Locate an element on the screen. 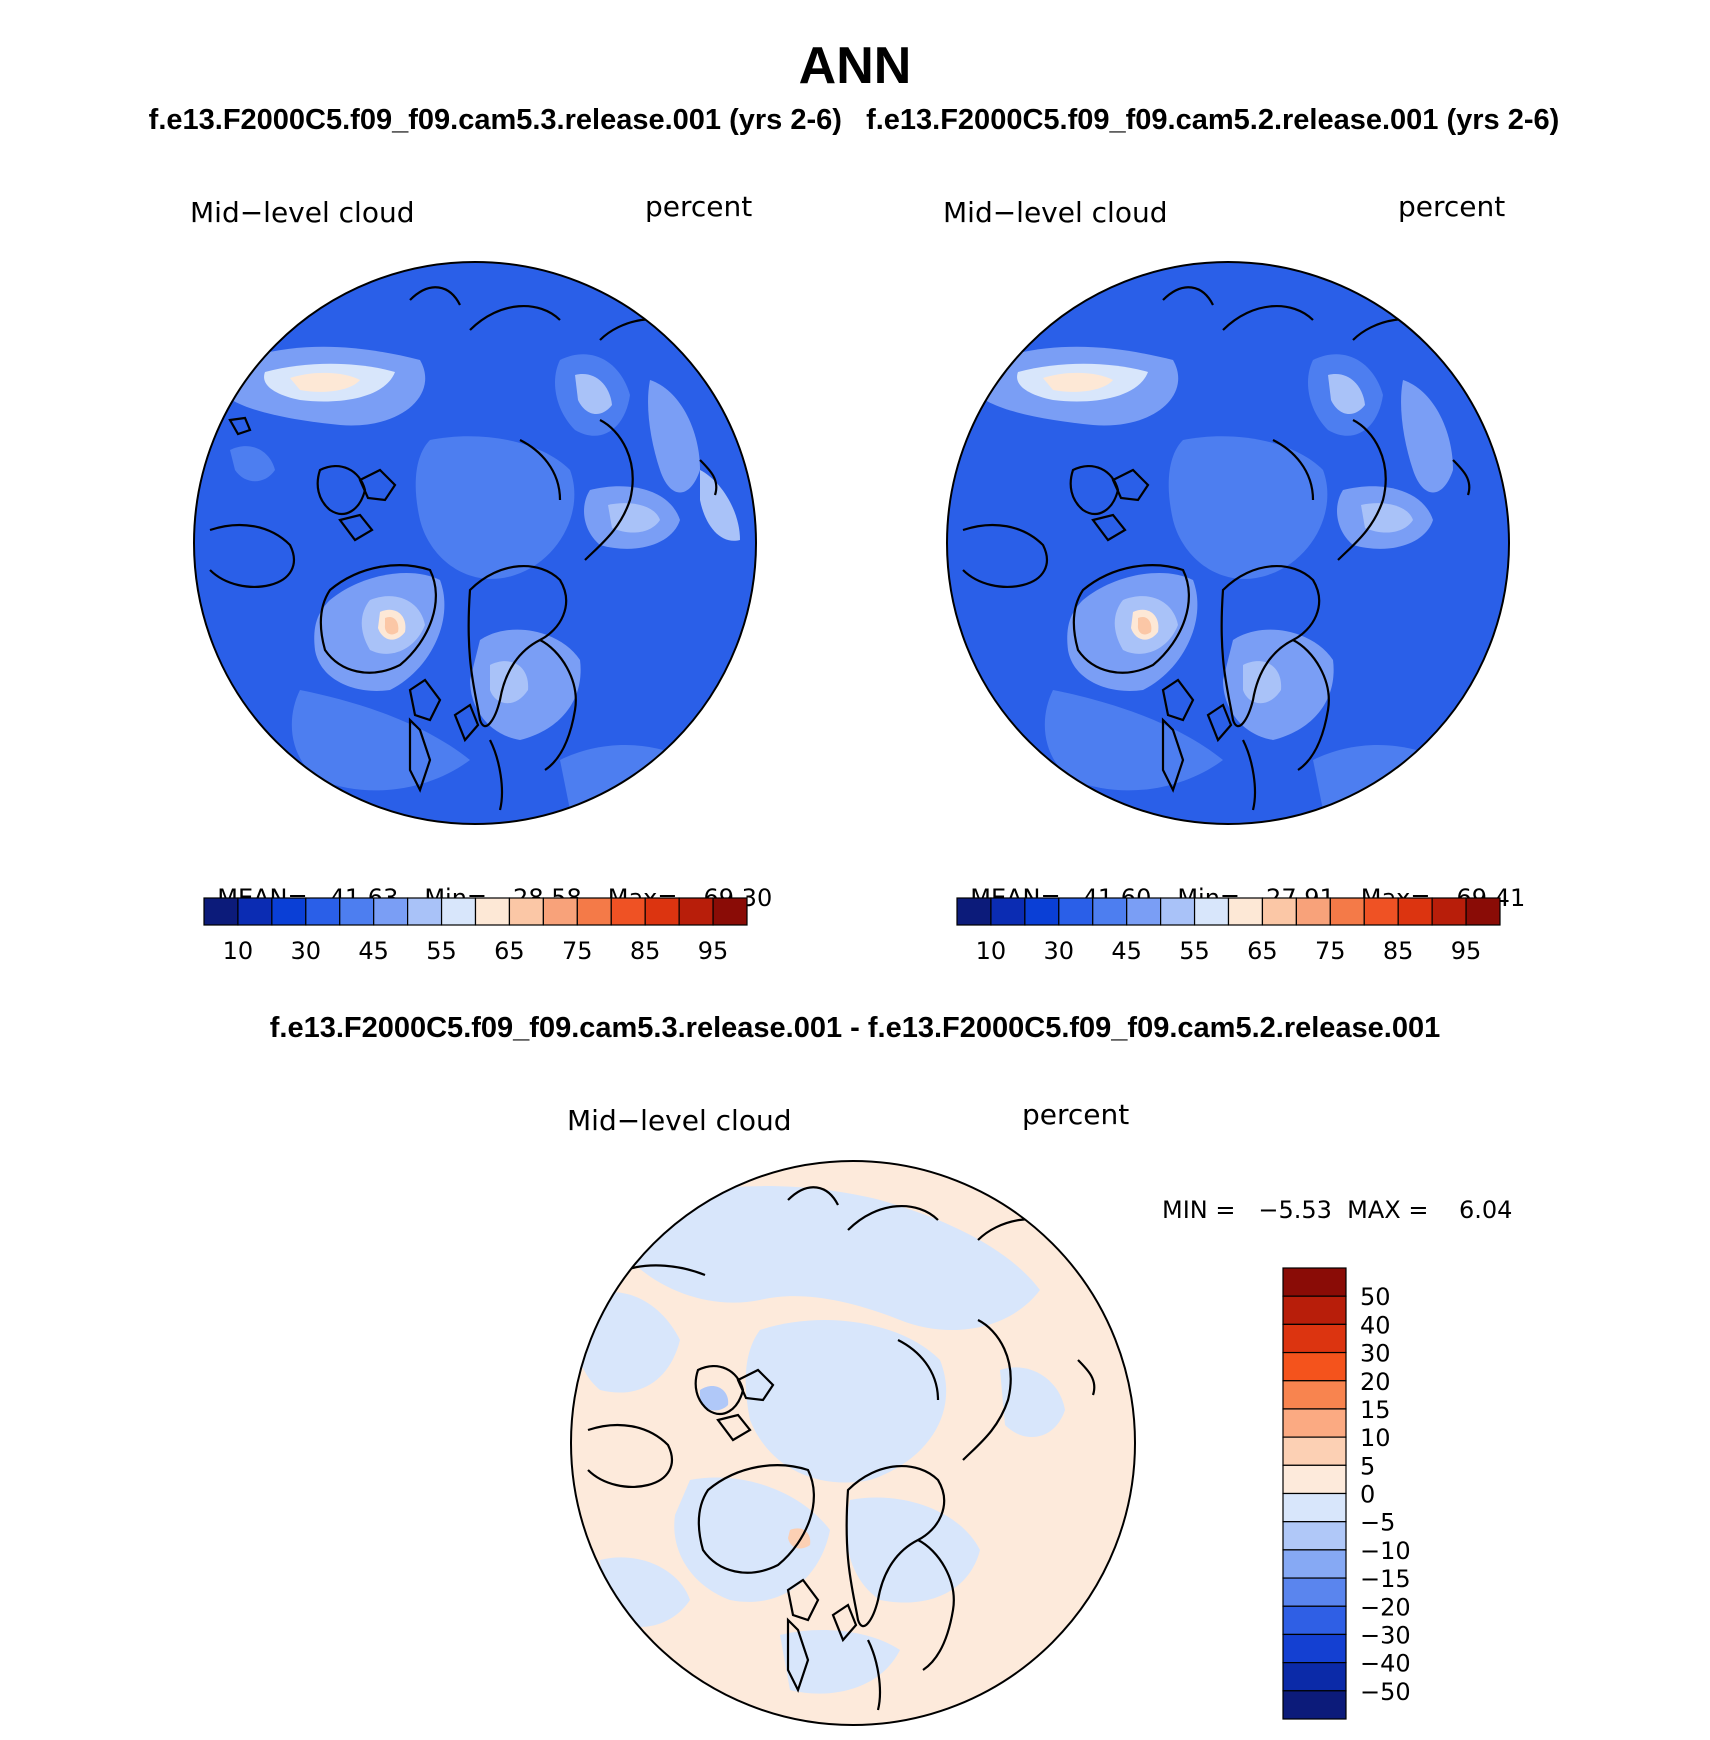  colorbar-tick-label: 20 is located at coordinates (1375, 1382).